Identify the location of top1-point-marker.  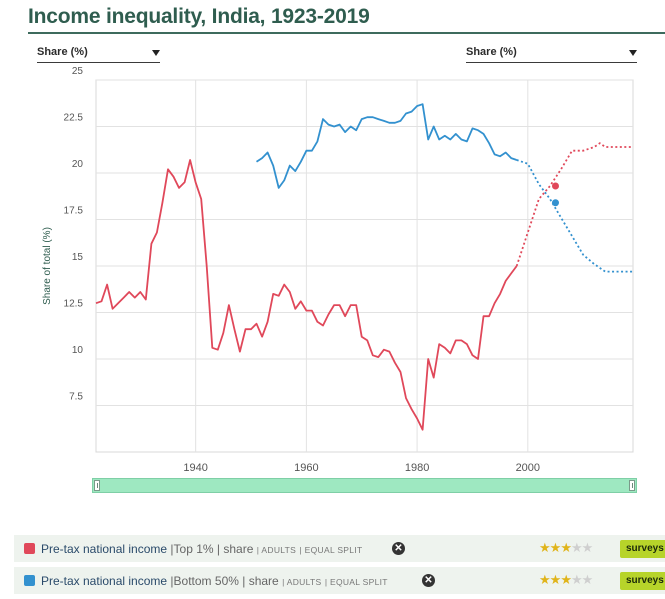
(555, 186).